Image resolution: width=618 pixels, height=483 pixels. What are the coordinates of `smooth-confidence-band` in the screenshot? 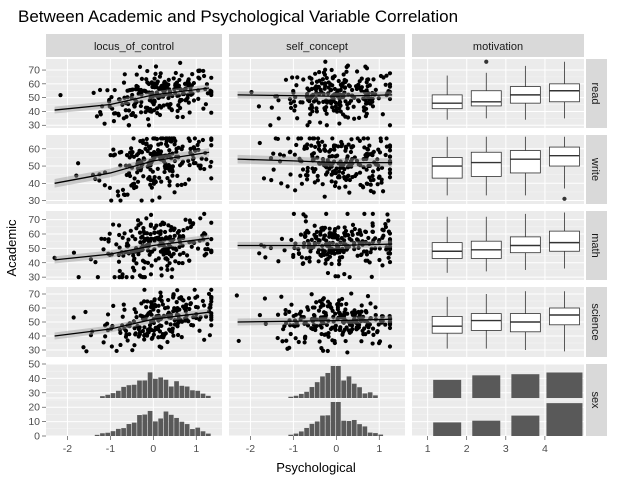 It's located at (315, 160).